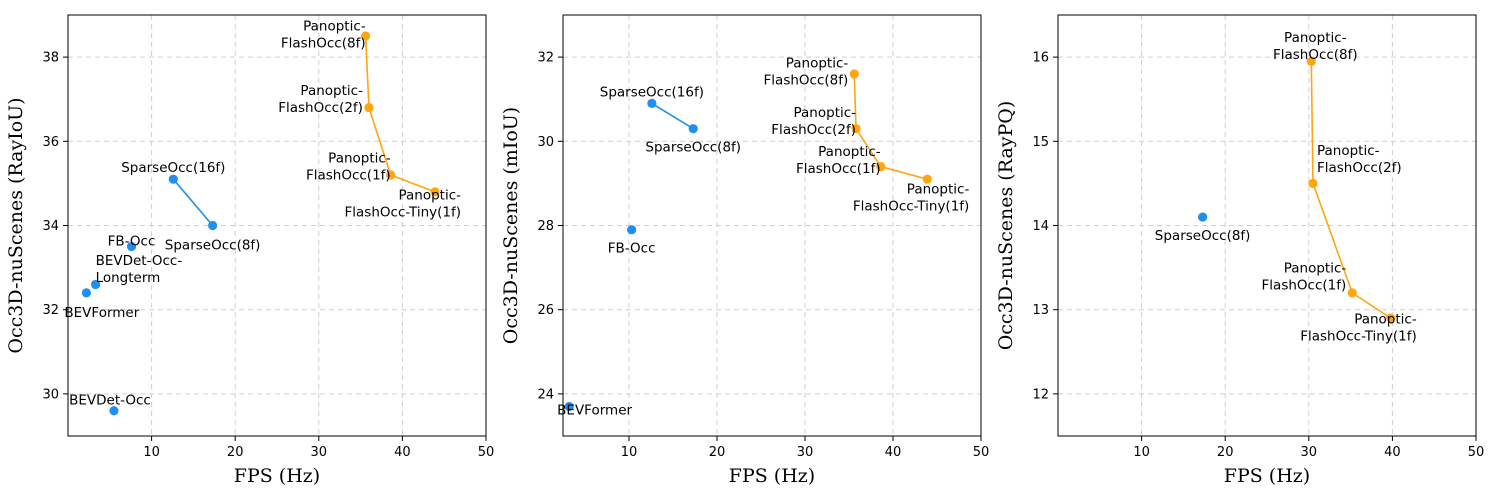  I want to click on point-label: BEVDet-Occ-, so click(139, 261).